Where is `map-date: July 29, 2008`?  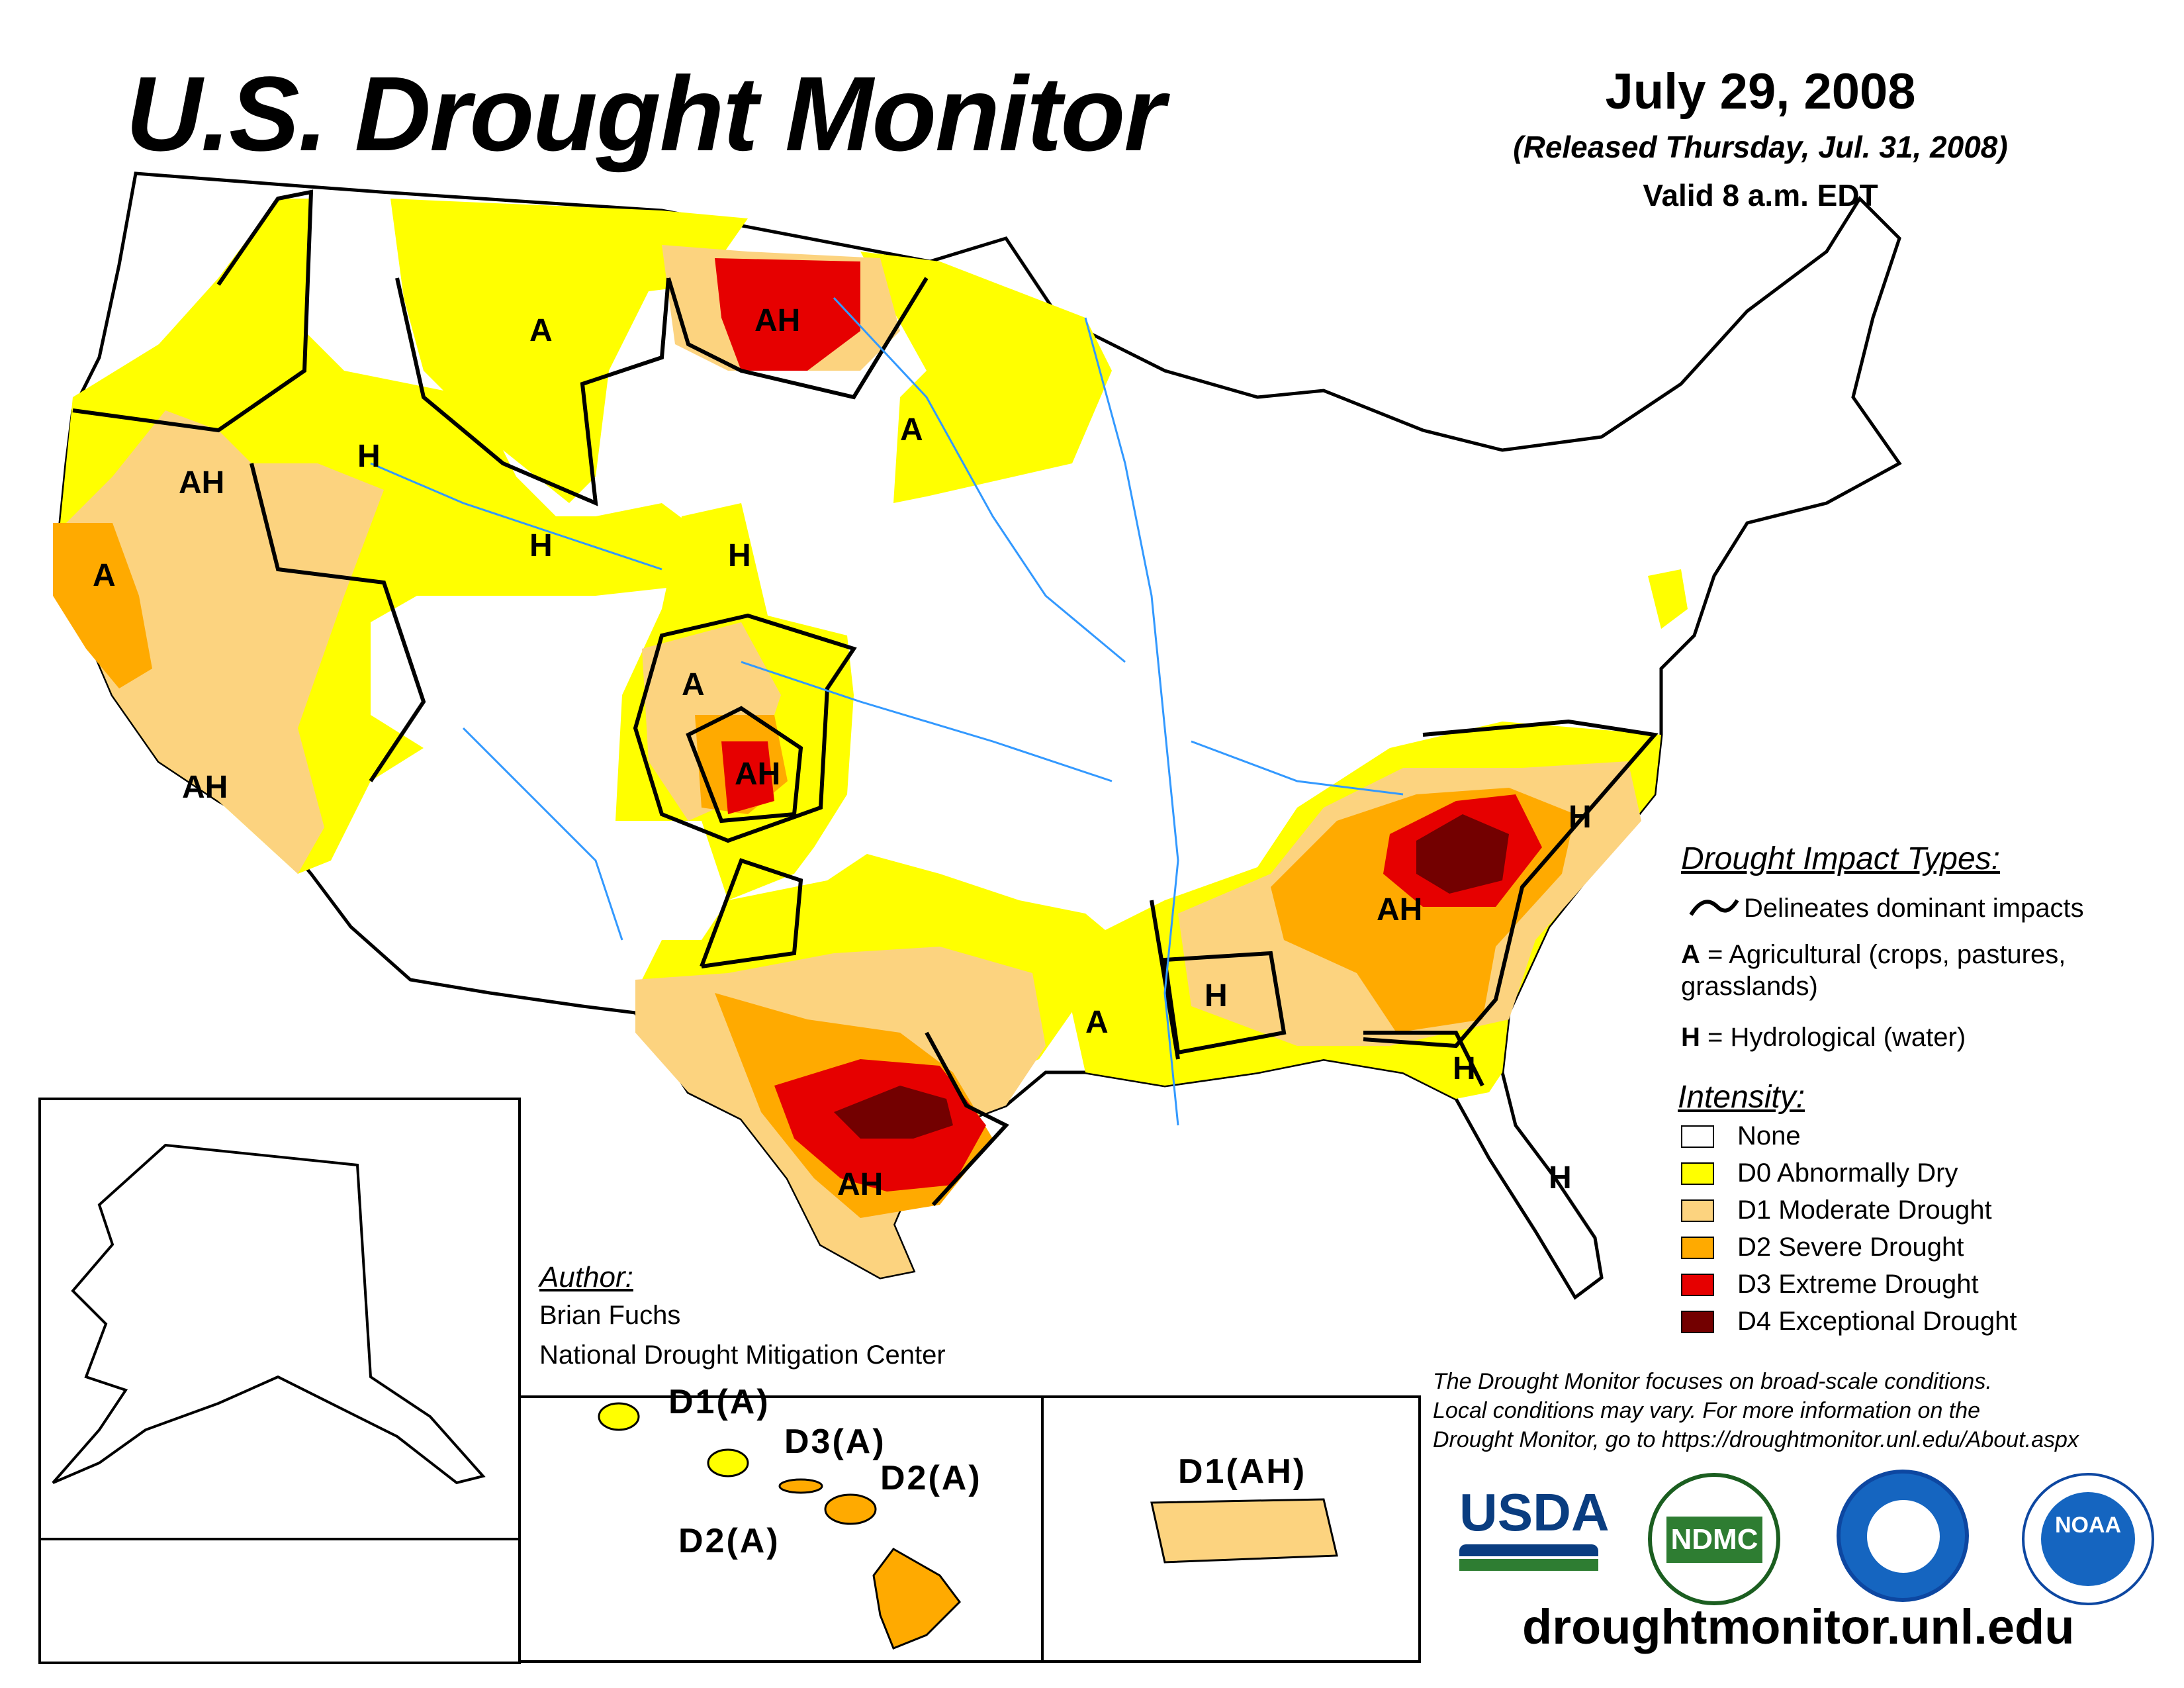
map-date: July 29, 2008 is located at coordinates (1760, 92).